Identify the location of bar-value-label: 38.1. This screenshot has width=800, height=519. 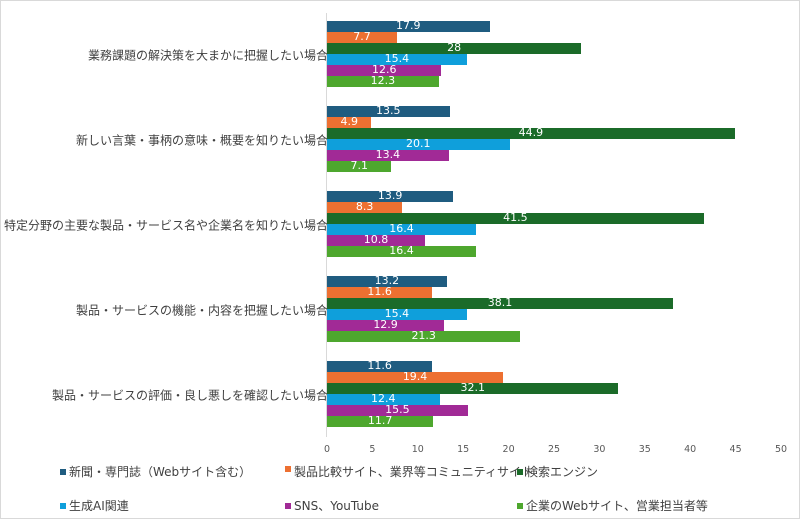
(500, 302).